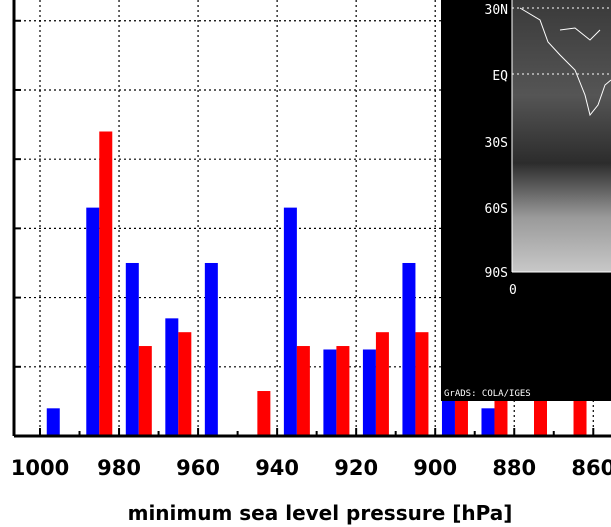 The image size is (611, 527). What do you see at coordinates (496, 209) in the screenshot?
I see `map-lat-label: 60S` at bounding box center [496, 209].